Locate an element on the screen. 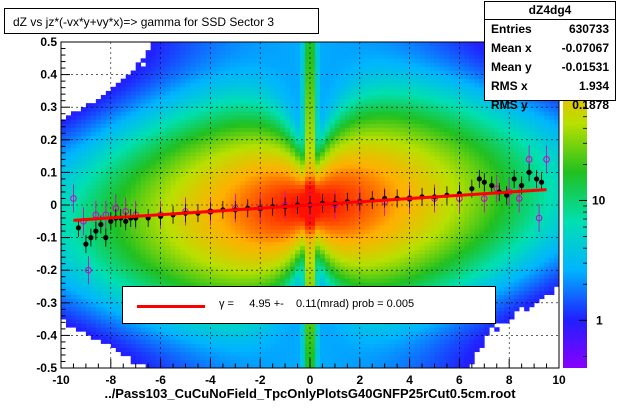 This screenshot has width=620, height=408. stats-row-entries: Entries 630733 is located at coordinates (550, 29).